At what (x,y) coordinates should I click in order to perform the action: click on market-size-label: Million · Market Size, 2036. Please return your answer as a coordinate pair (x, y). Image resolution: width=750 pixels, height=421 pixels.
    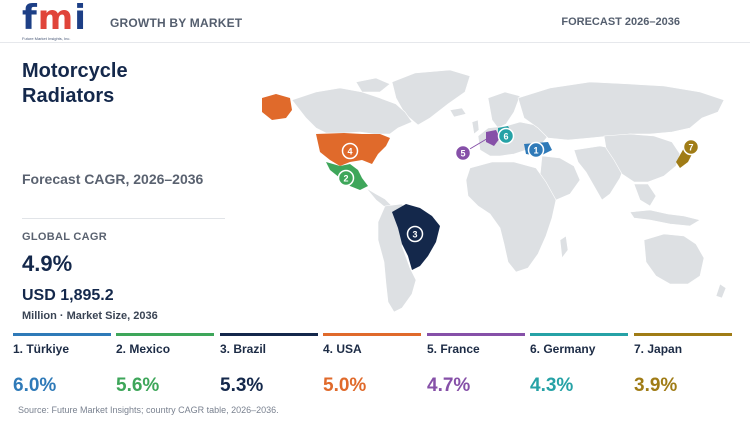
    Looking at the image, I should click on (90, 316).